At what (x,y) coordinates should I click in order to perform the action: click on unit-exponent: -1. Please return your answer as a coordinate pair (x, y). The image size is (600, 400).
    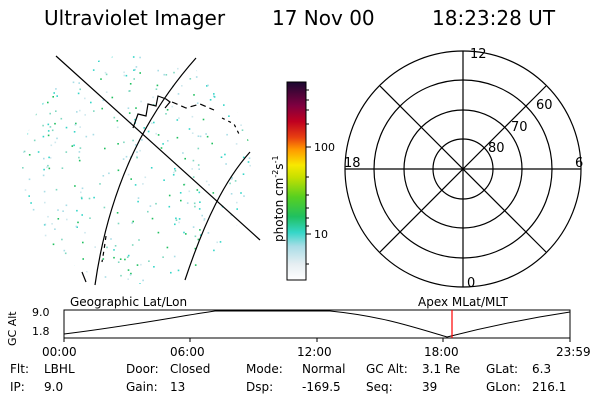
    Looking at the image, I should click on (275, 159).